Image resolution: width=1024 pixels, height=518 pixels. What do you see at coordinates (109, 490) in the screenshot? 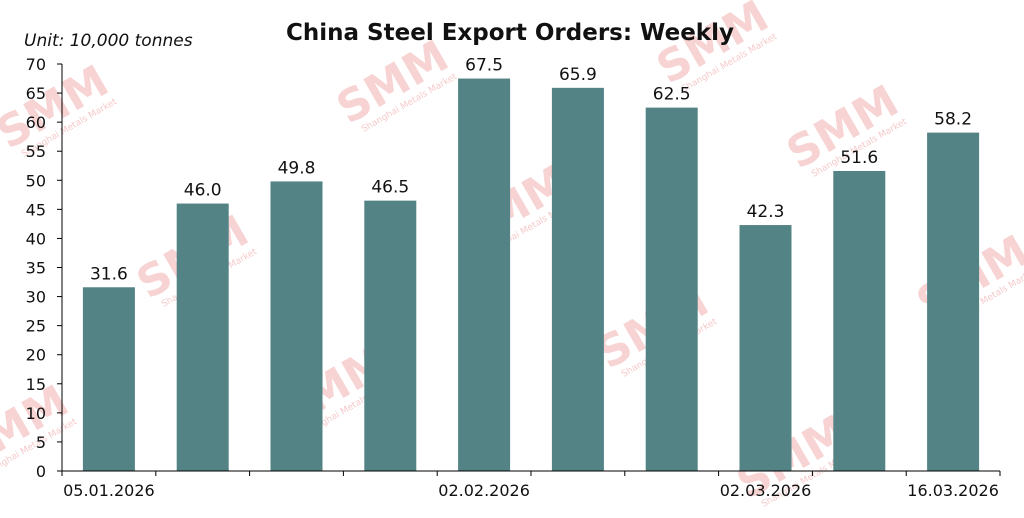
I see `x-tick-label: 05.01.2026` at bounding box center [109, 490].